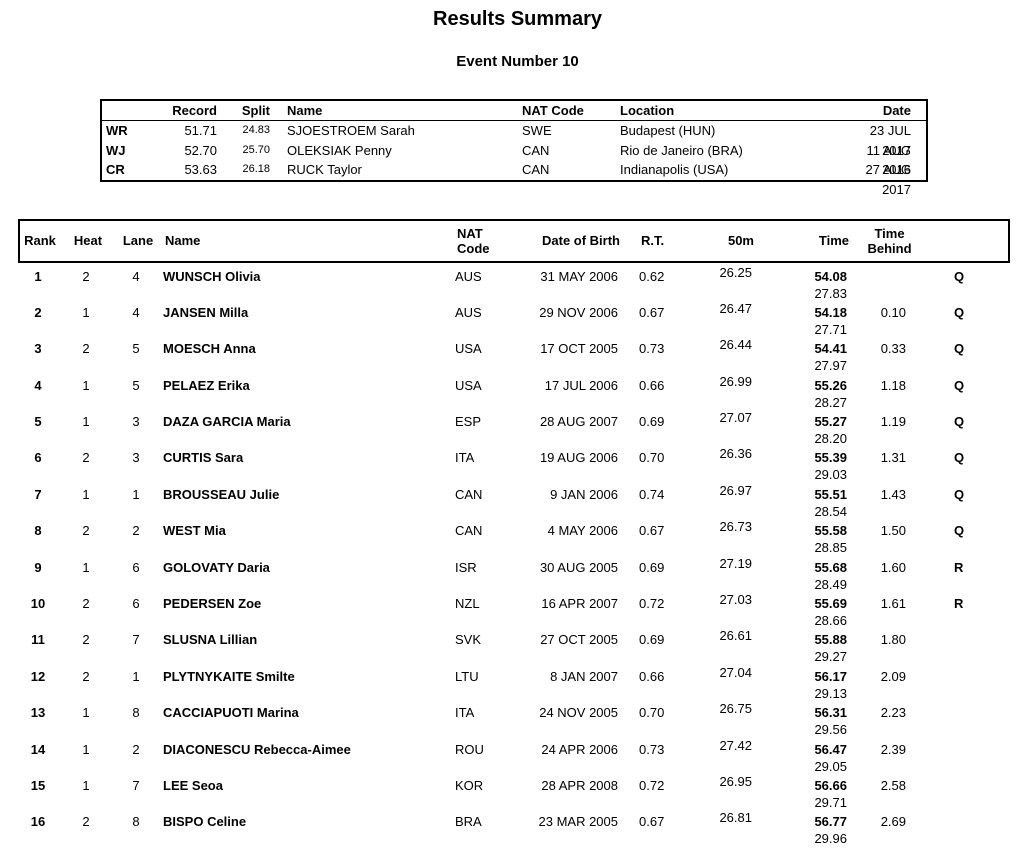  I want to click on second-half-split: 27.83, so click(830, 293).